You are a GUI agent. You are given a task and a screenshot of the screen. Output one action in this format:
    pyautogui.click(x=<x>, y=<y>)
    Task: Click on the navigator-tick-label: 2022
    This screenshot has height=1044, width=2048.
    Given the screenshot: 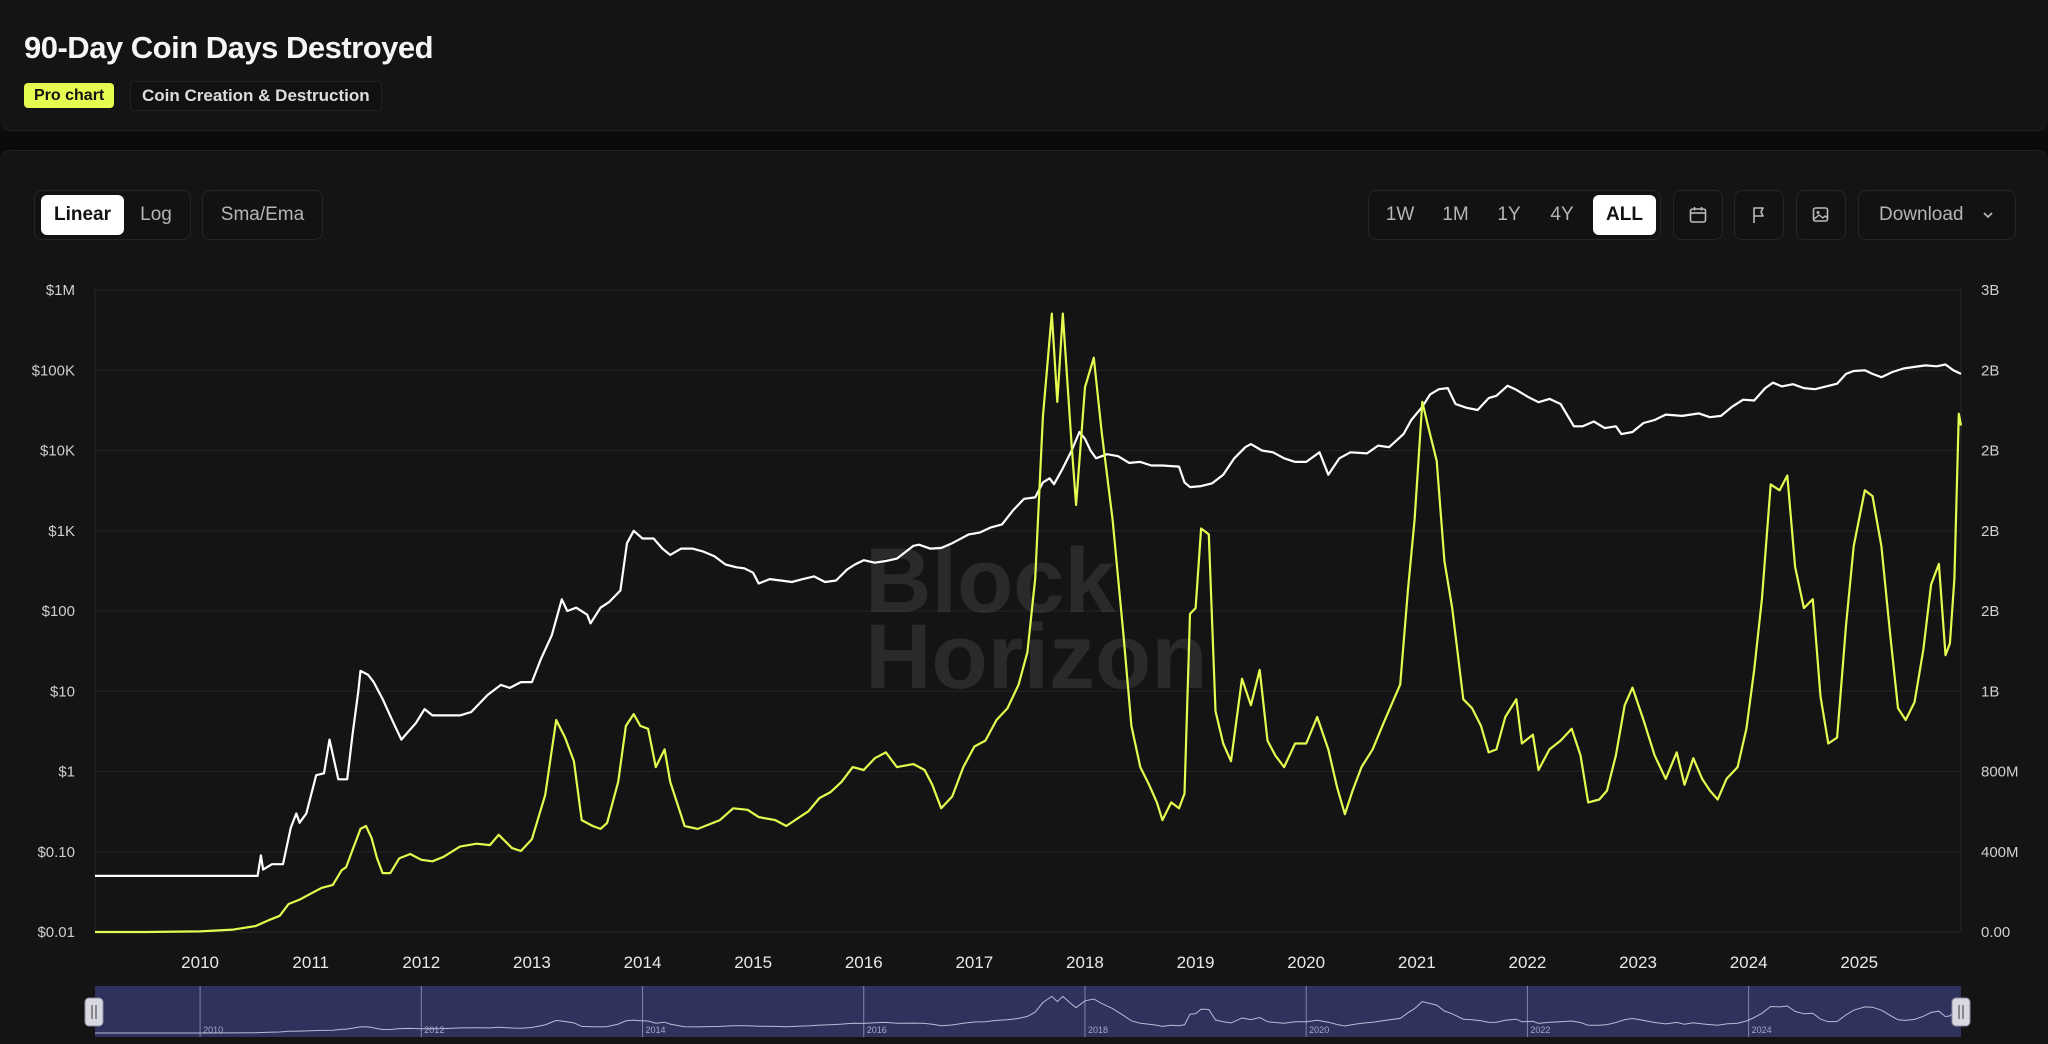 What is the action you would take?
    pyautogui.click(x=1540, y=1030)
    